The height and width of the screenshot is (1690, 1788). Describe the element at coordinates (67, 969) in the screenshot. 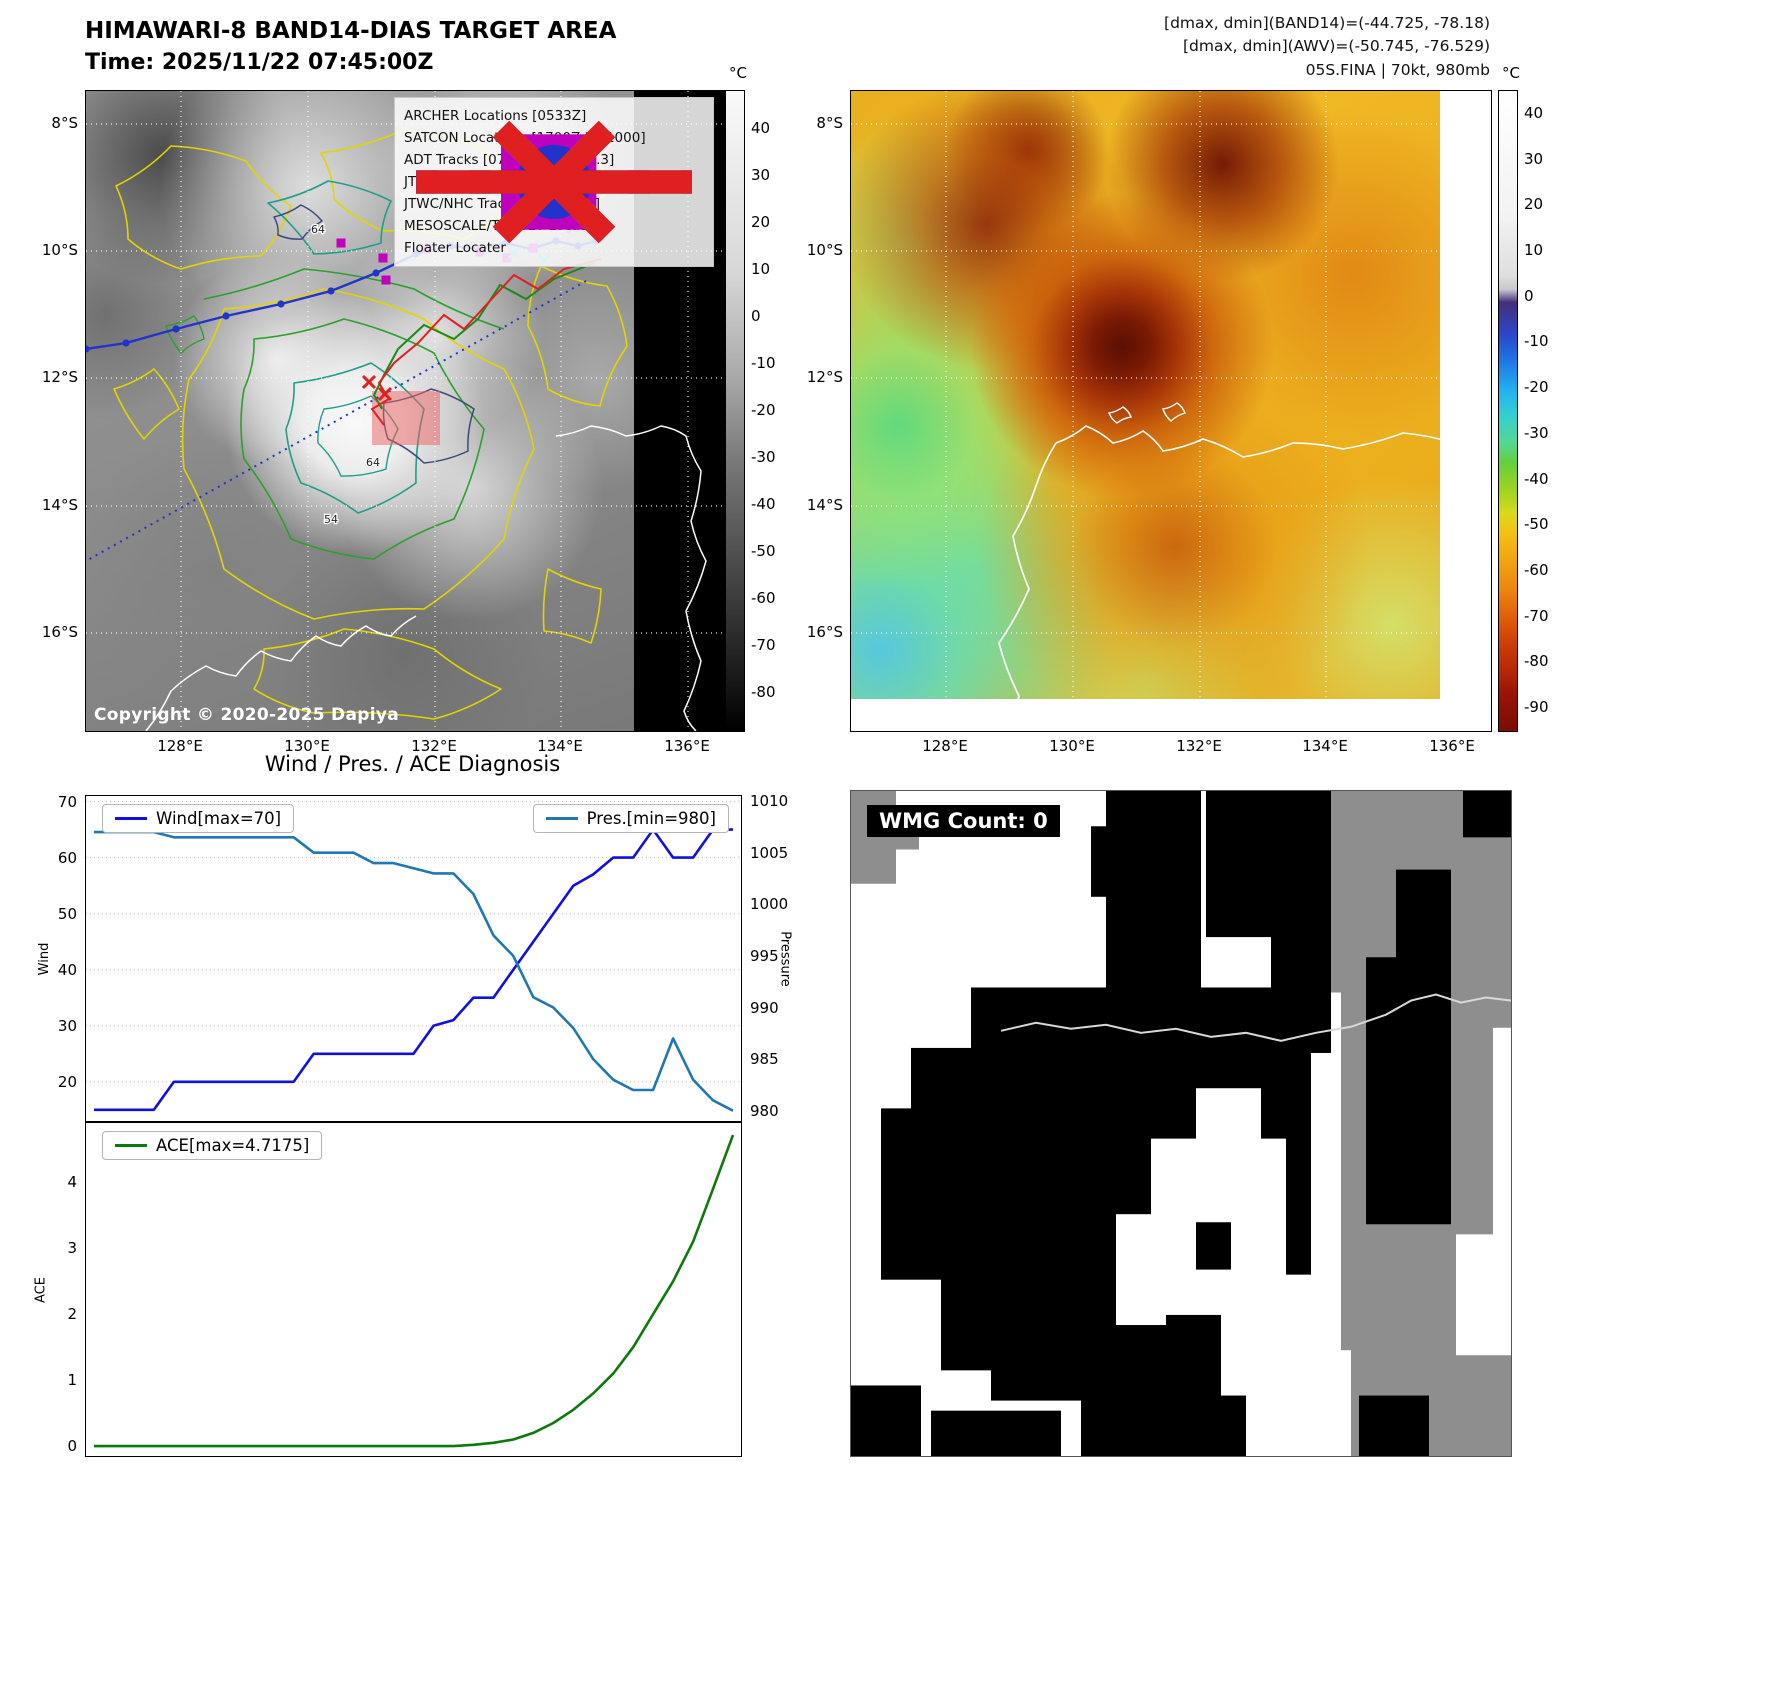

I see `y-tick: 40` at that location.